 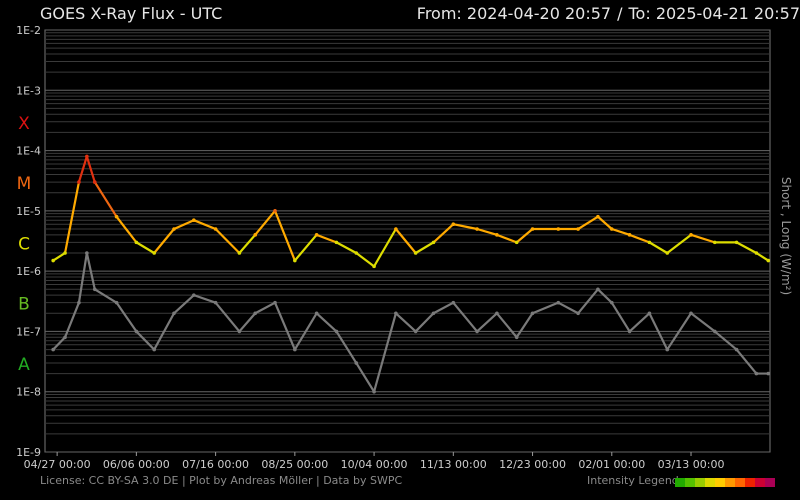 I want to click on flare-class-x: X, so click(x=24, y=124).